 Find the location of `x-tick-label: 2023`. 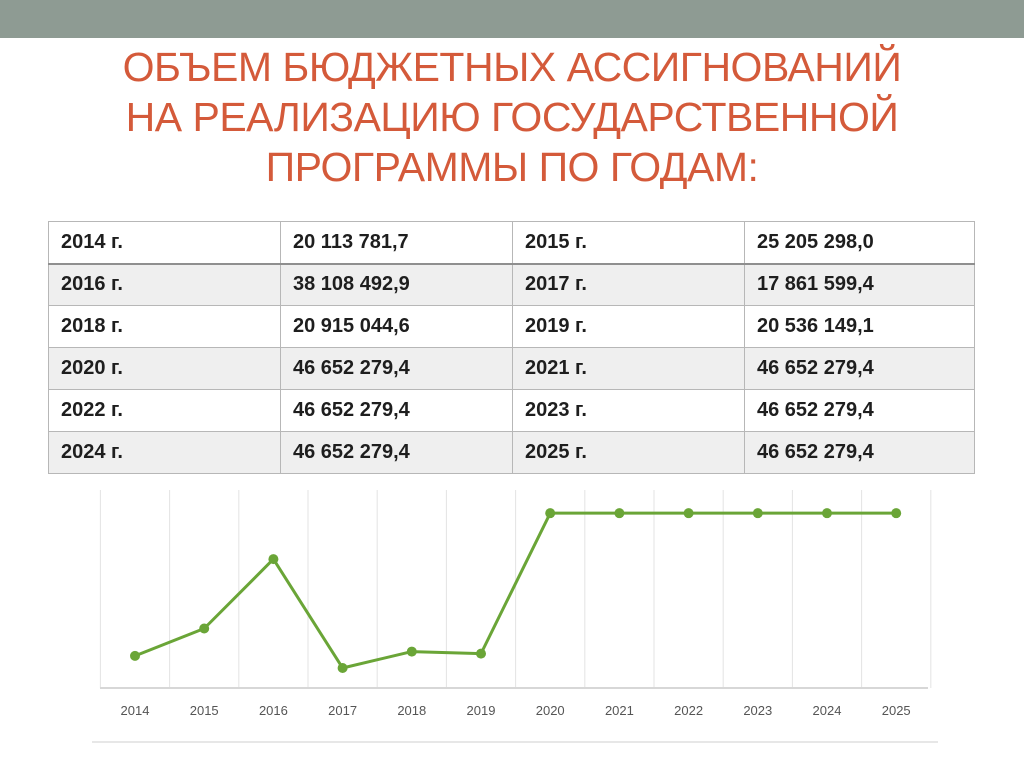

x-tick-label: 2023 is located at coordinates (757, 710).